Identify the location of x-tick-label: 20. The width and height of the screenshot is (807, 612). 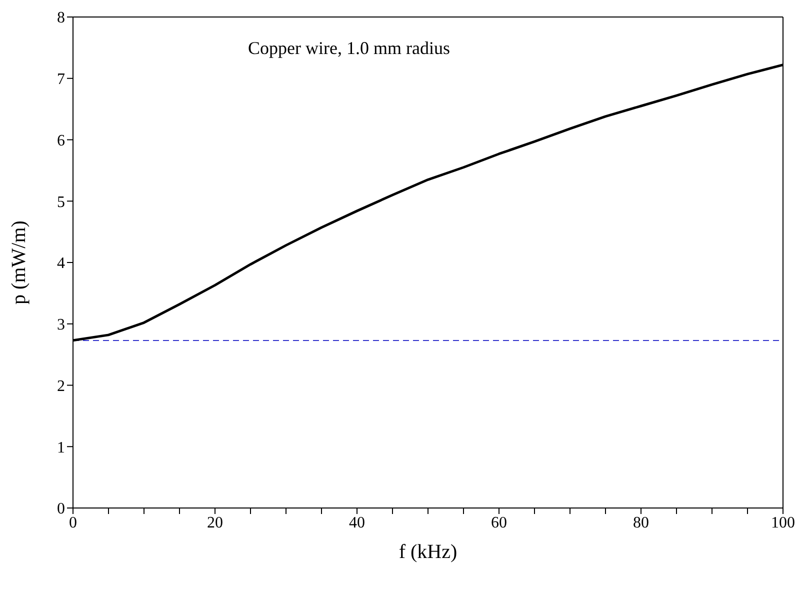
(215, 523).